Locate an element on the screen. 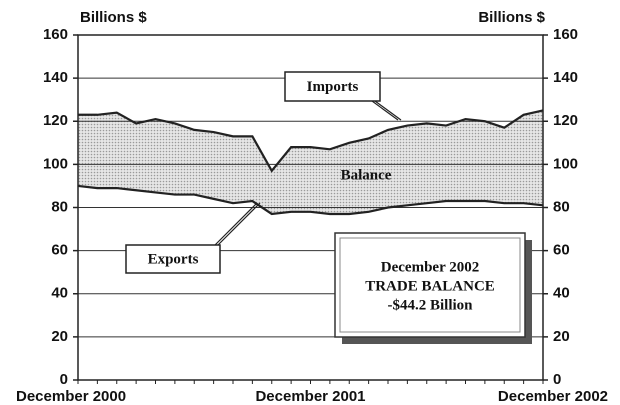 The width and height of the screenshot is (620, 405). annotation-inner is located at coordinates (430, 285).